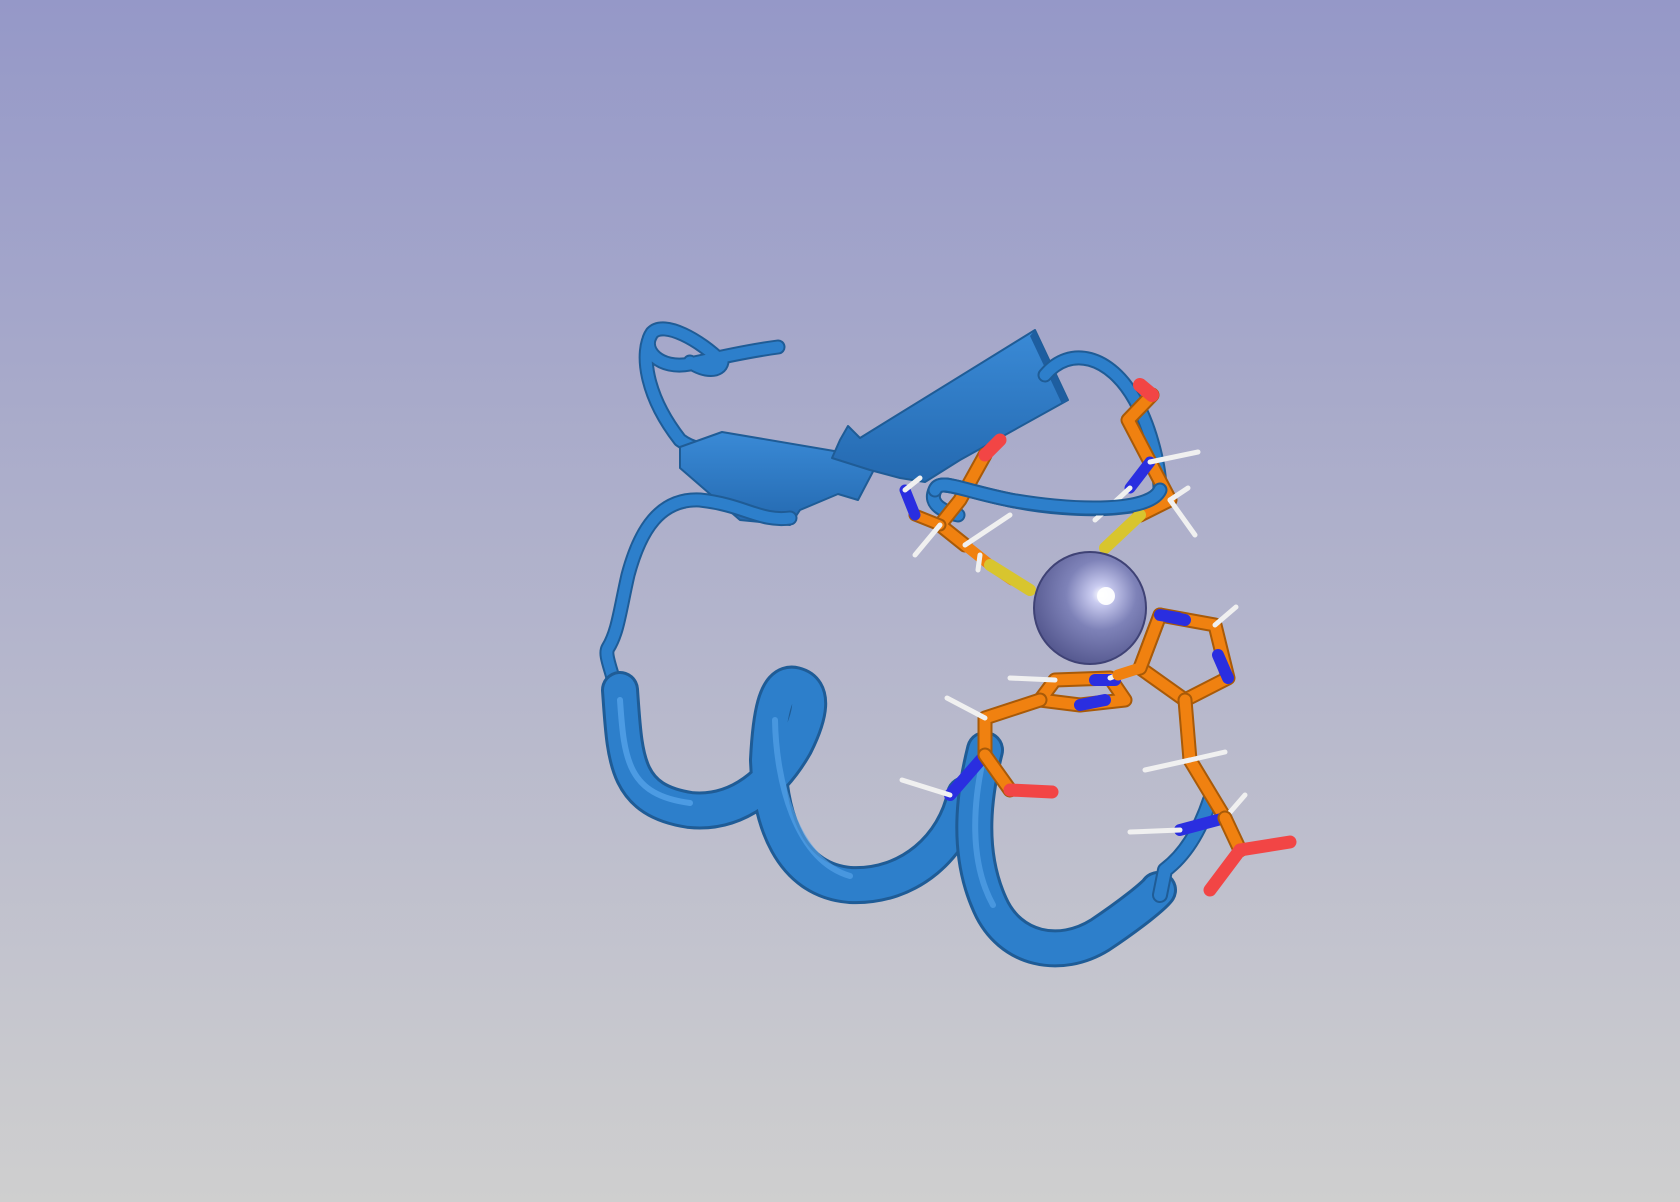 This screenshot has height=1202, width=1680. What do you see at coordinates (1090, 608) in the screenshot?
I see `zinc-ion` at bounding box center [1090, 608].